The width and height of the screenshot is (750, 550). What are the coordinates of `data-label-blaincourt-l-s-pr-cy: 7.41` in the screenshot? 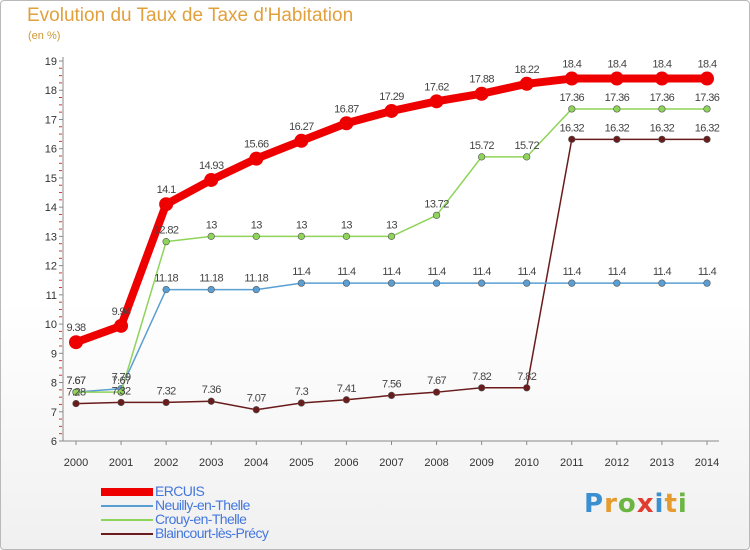 It's located at (346, 389).